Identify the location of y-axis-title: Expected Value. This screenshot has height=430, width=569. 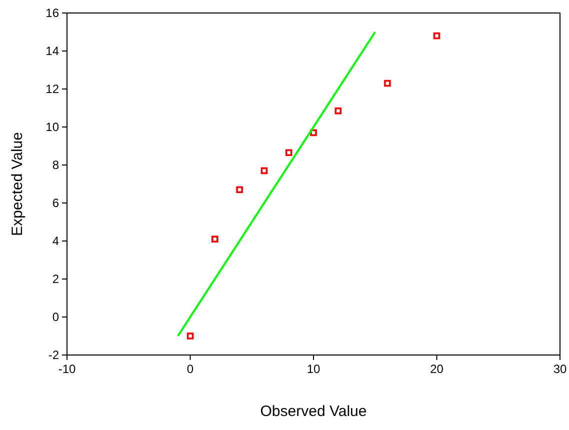
(17, 184).